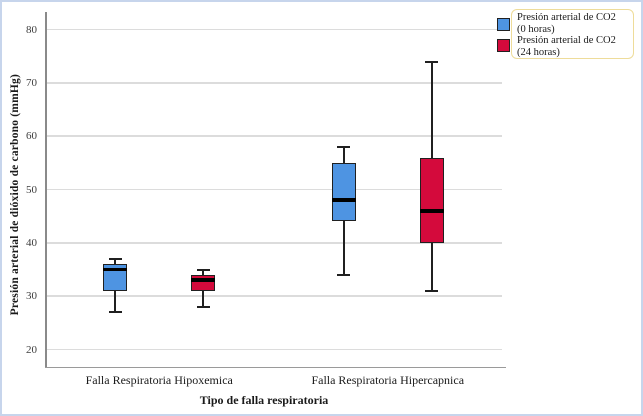  What do you see at coordinates (575, 23) in the screenshot?
I see `legend-entry-0-horas: Presión arterial de CO2 (0 horas)` at bounding box center [575, 23].